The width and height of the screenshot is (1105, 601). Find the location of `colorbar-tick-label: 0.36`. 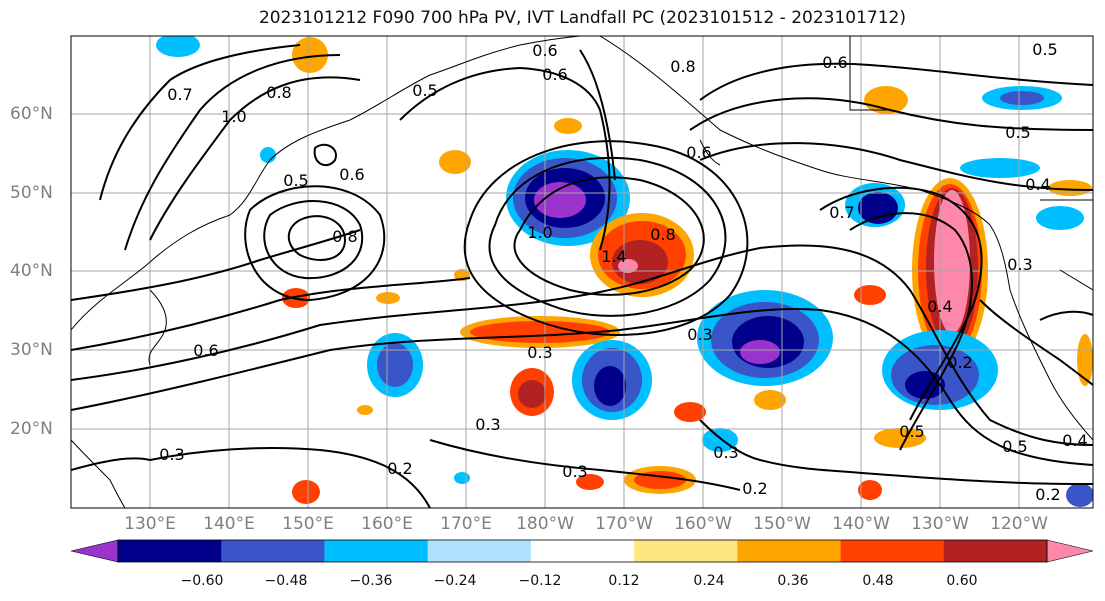

colorbar-tick-label: 0.36 is located at coordinates (793, 581).